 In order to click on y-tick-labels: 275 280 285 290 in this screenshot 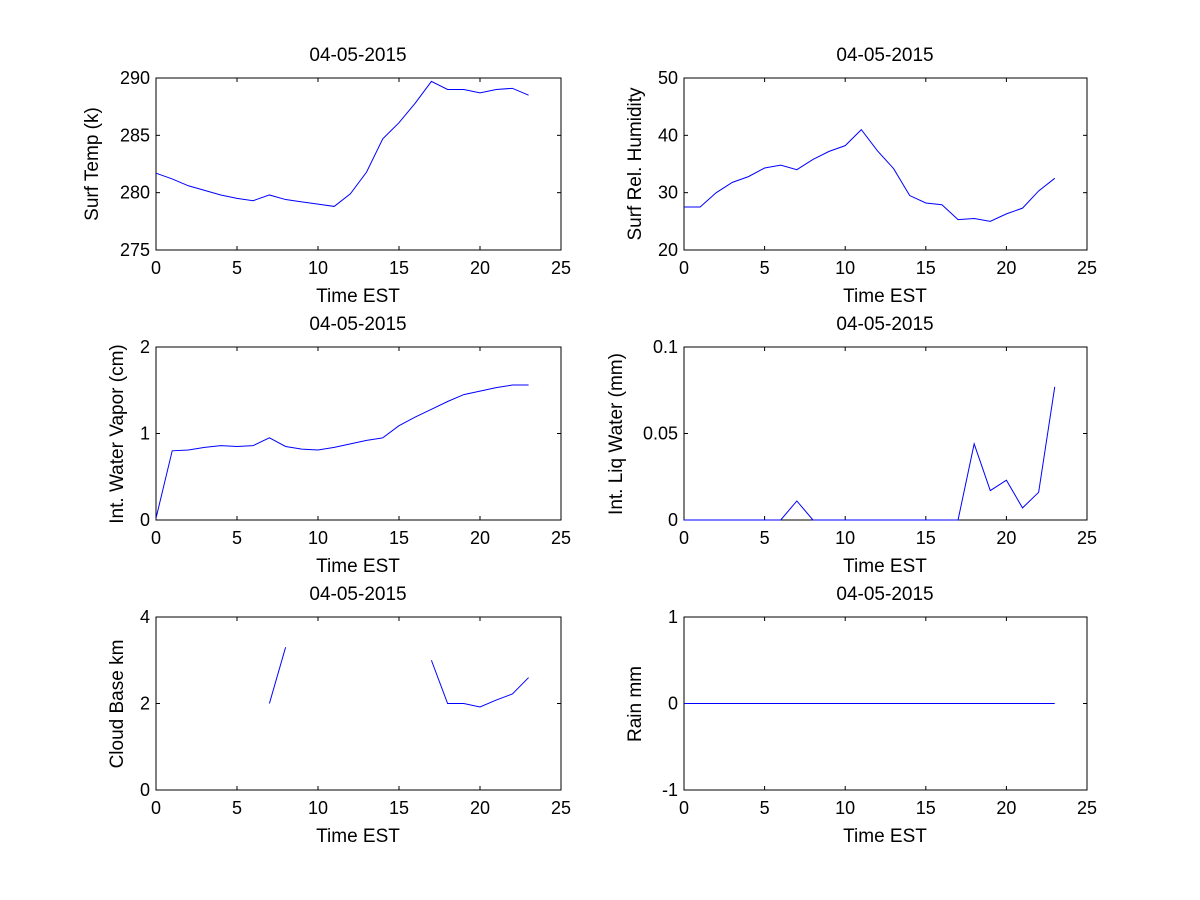, I will do `click(135, 164)`.